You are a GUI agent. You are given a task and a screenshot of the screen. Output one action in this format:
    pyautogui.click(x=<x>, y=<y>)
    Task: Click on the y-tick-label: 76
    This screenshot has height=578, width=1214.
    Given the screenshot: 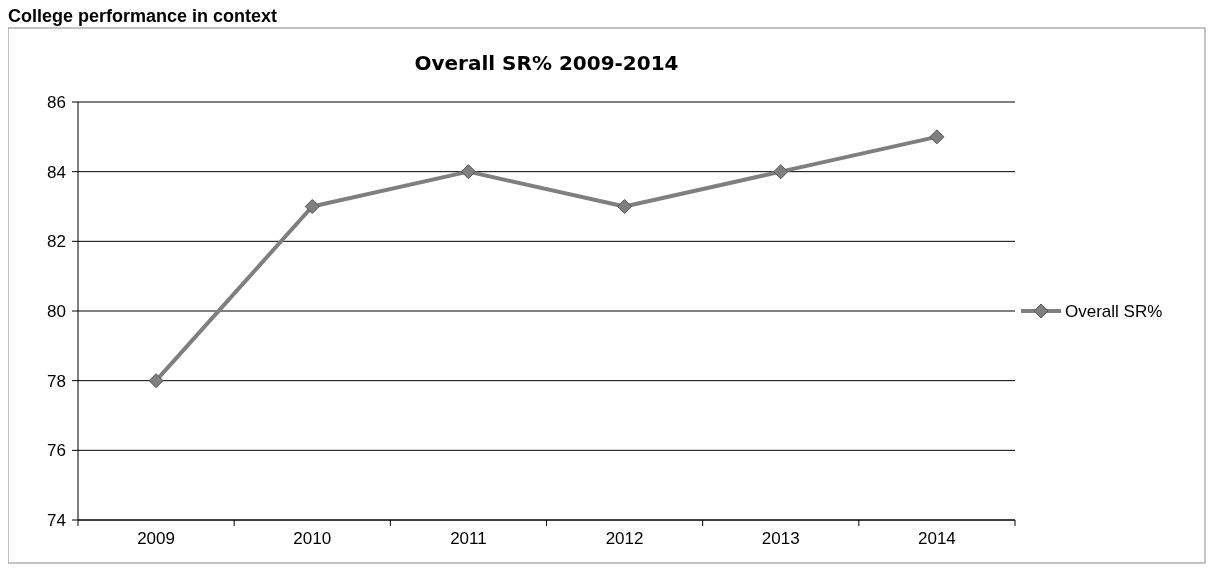 What is the action you would take?
    pyautogui.click(x=56, y=451)
    